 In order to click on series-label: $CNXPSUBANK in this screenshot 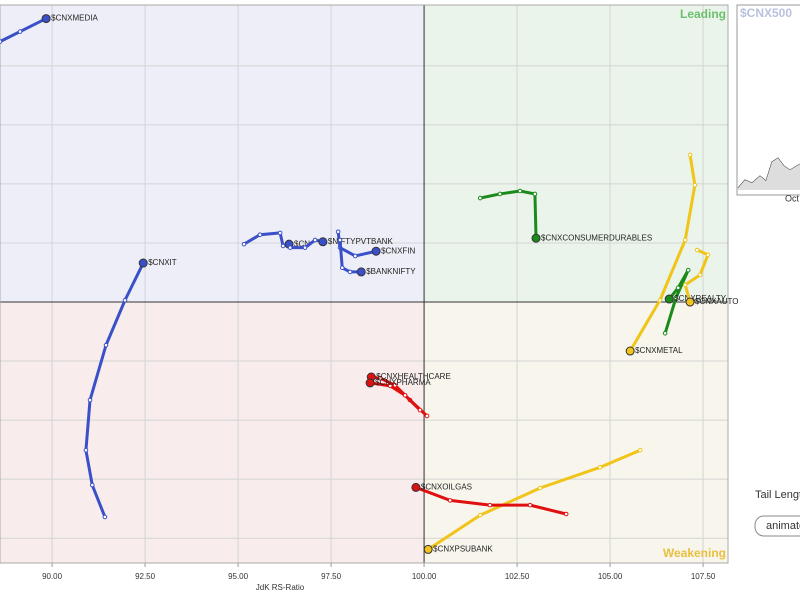, I will do `click(463, 549)`.